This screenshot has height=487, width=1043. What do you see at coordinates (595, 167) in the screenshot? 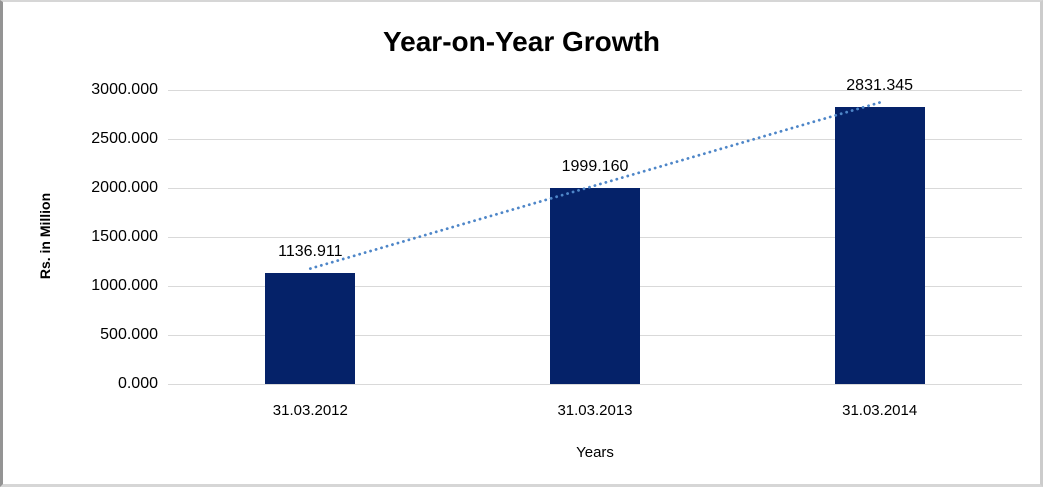
I see `bar-value-label: 1999.160` at bounding box center [595, 167].